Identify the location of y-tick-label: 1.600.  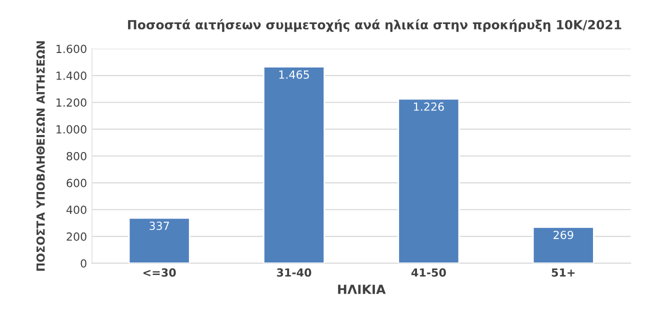
(71, 49).